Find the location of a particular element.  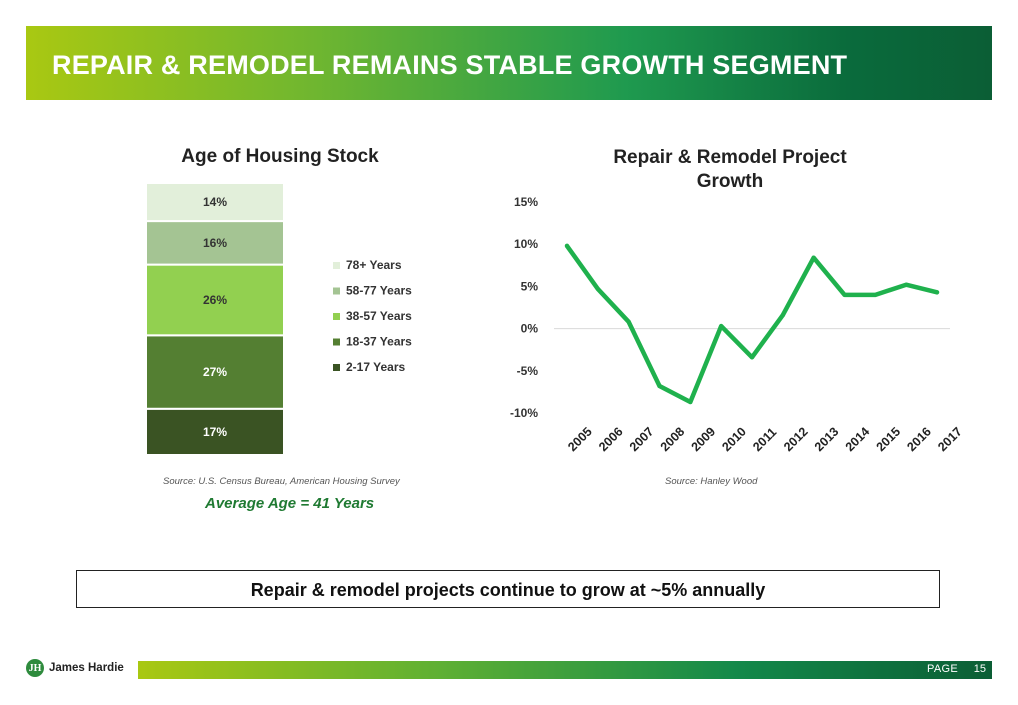

x-tick-label: 2016 is located at coordinates (919, 440).